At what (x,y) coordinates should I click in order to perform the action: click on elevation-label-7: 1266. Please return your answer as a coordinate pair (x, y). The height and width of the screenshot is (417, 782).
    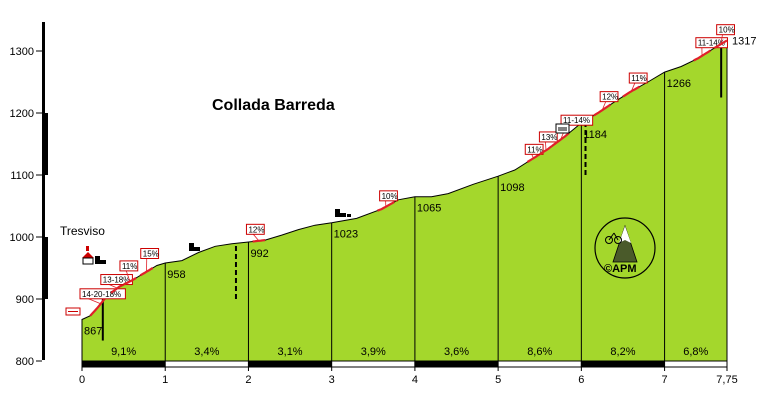
    Looking at the image, I should click on (679, 84).